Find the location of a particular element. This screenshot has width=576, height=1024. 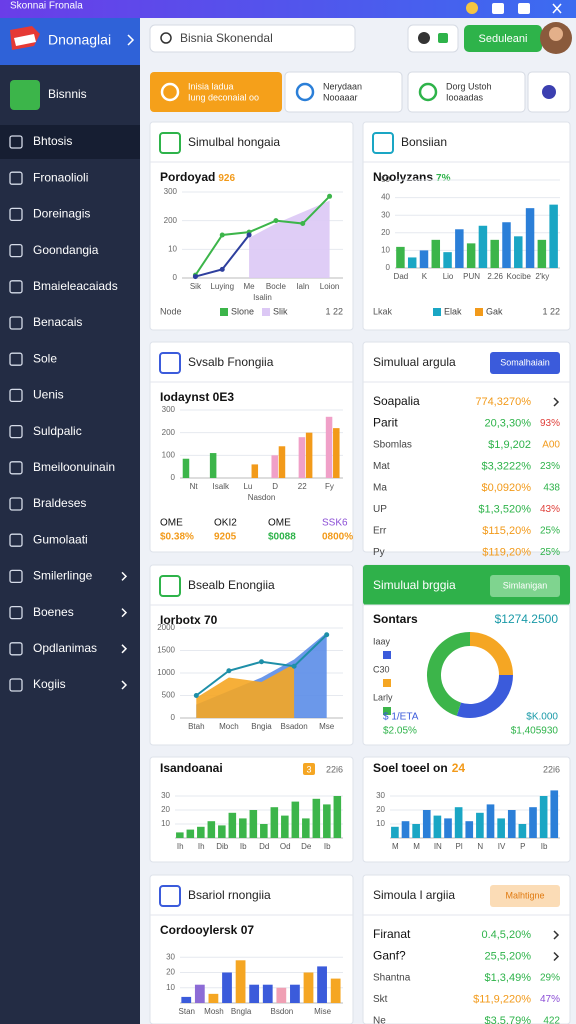

row-change: 93% is located at coordinates (550, 423).